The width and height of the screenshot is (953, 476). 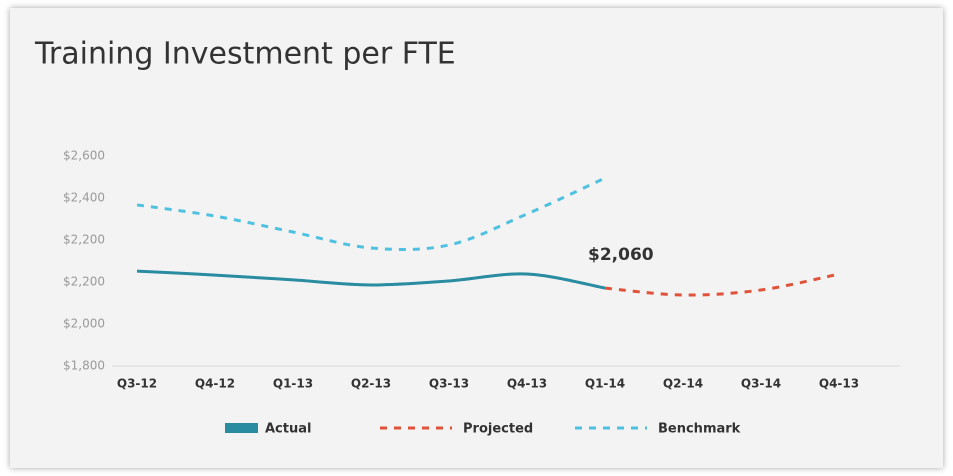 I want to click on x-tick-label: Q2-14, so click(x=683, y=384).